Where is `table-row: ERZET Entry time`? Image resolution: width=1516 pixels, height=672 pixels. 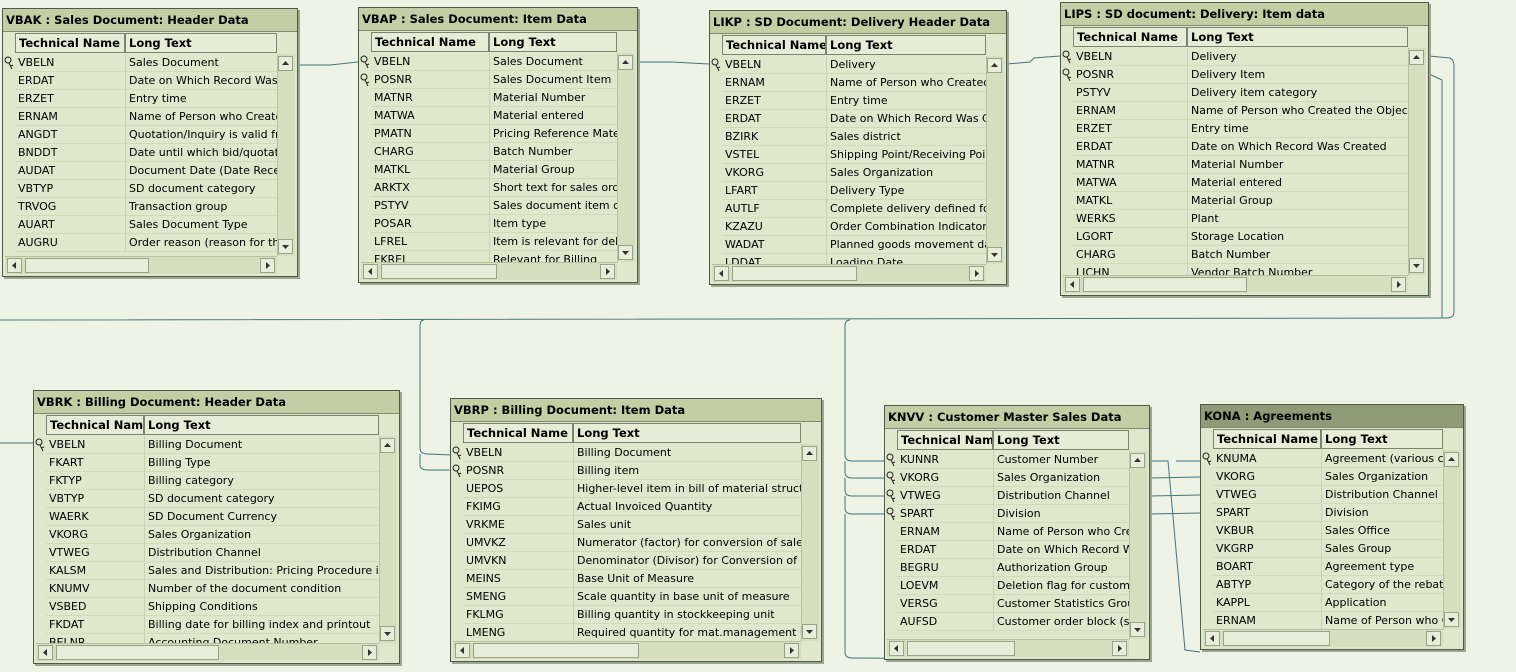
table-row: ERZET Entry time is located at coordinates (860, 101).